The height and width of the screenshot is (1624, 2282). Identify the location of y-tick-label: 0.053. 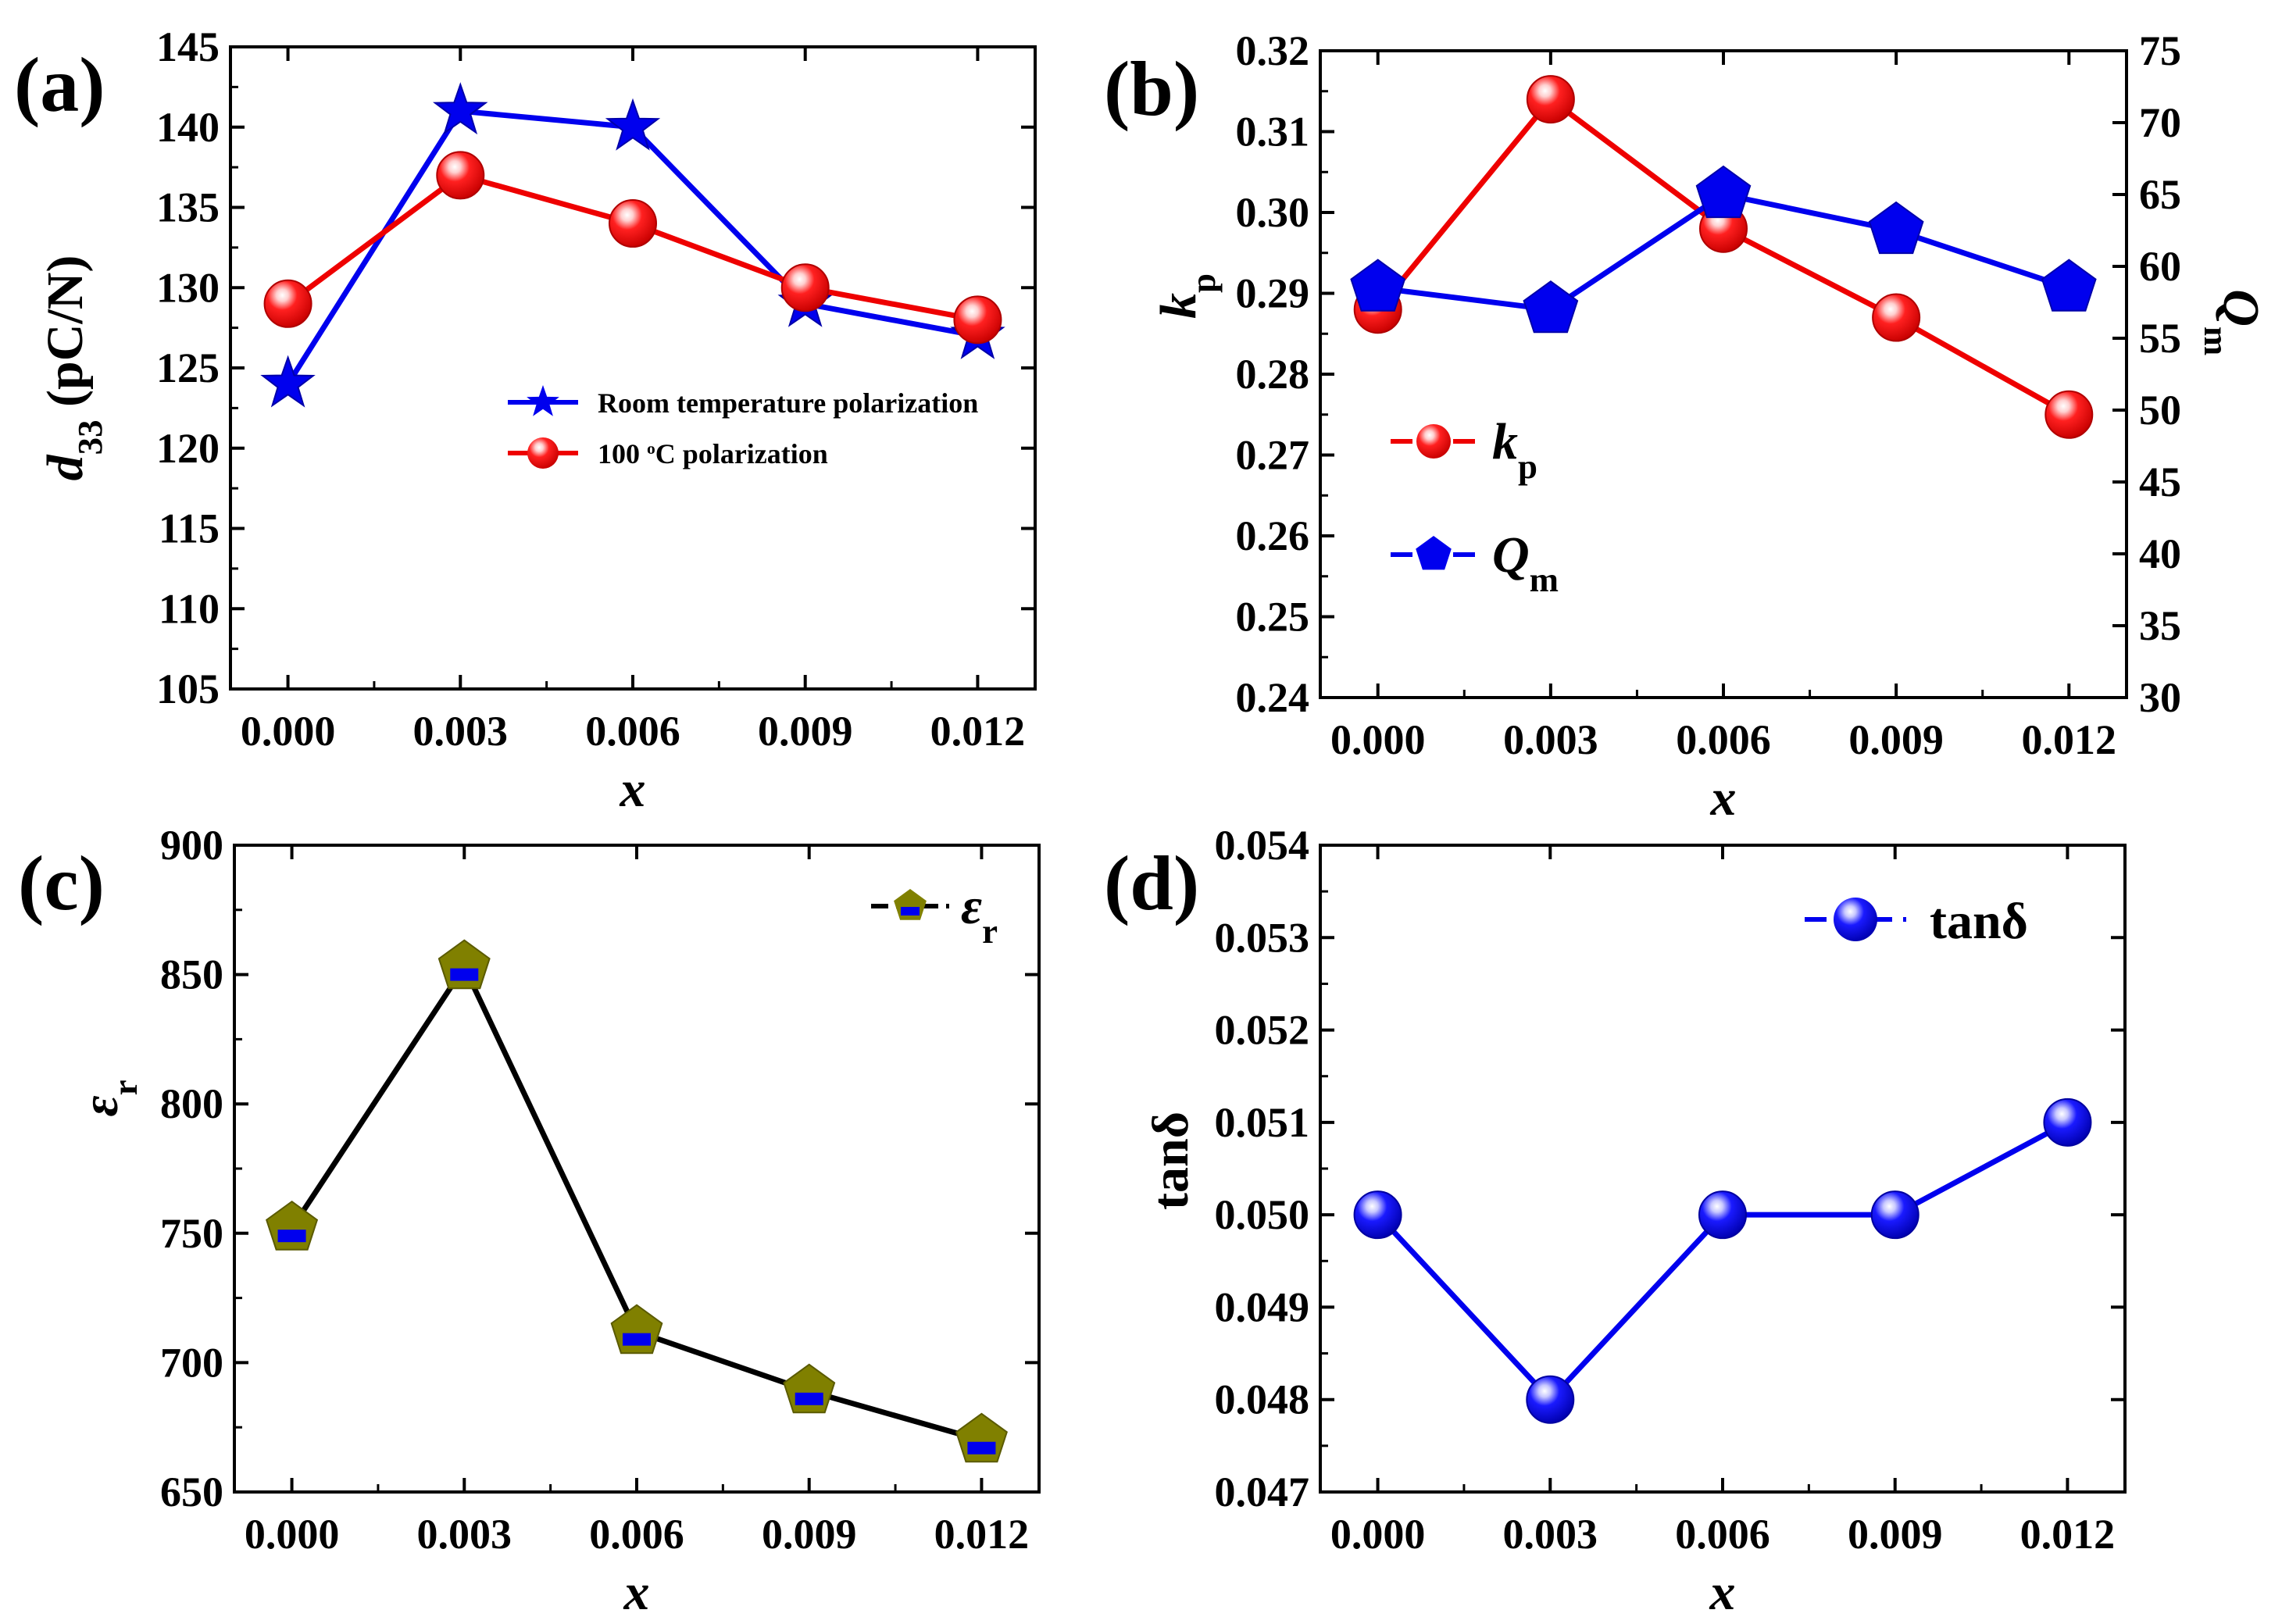
(1262, 937).